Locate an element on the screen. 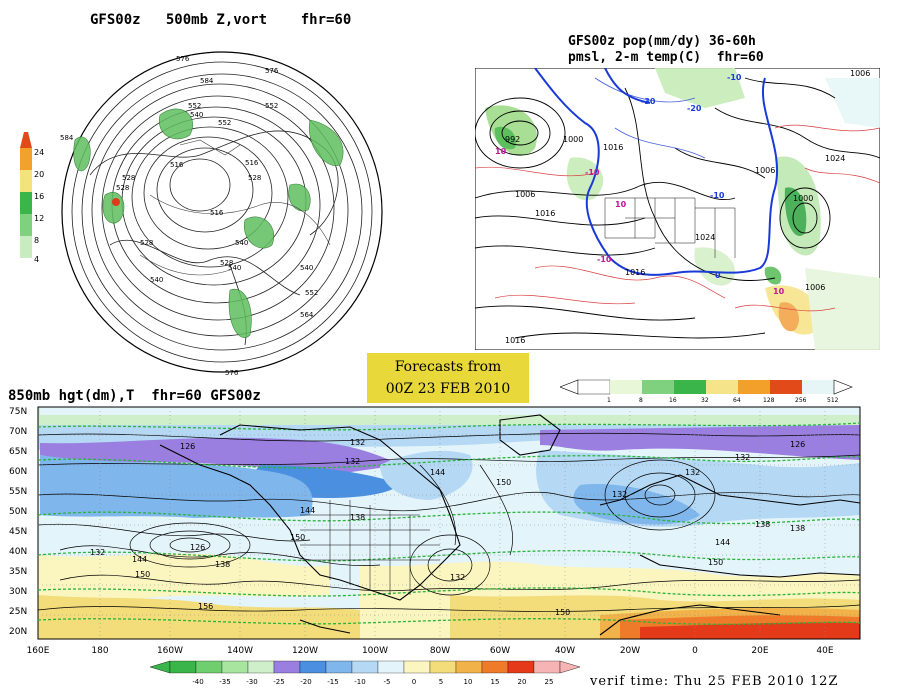 This screenshot has height=700, width=900. cbar-label: 4 is located at coordinates (36, 259).